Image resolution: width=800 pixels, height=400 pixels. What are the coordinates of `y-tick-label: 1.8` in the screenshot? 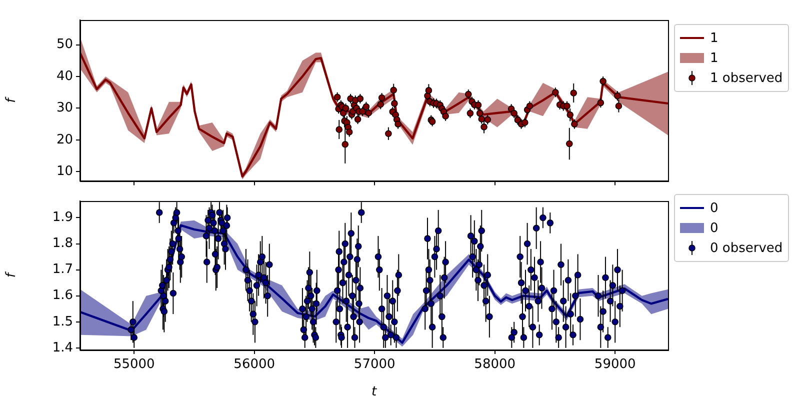 It's located at (62, 244).